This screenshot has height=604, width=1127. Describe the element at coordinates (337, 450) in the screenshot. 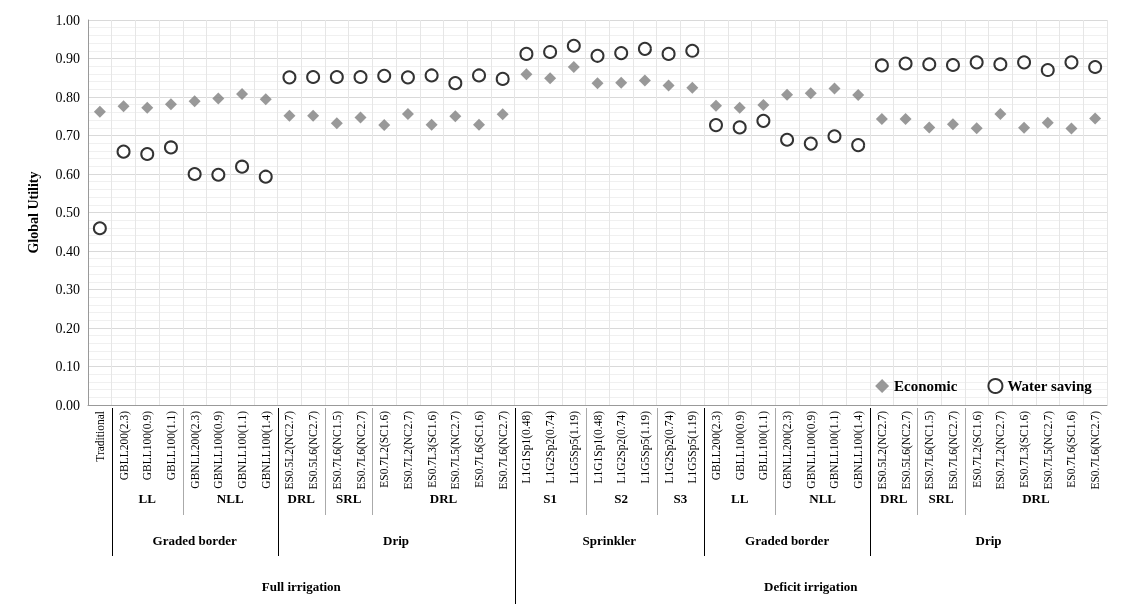

I see `x-tick-label: ES0.7L6(NC1.5)` at that location.